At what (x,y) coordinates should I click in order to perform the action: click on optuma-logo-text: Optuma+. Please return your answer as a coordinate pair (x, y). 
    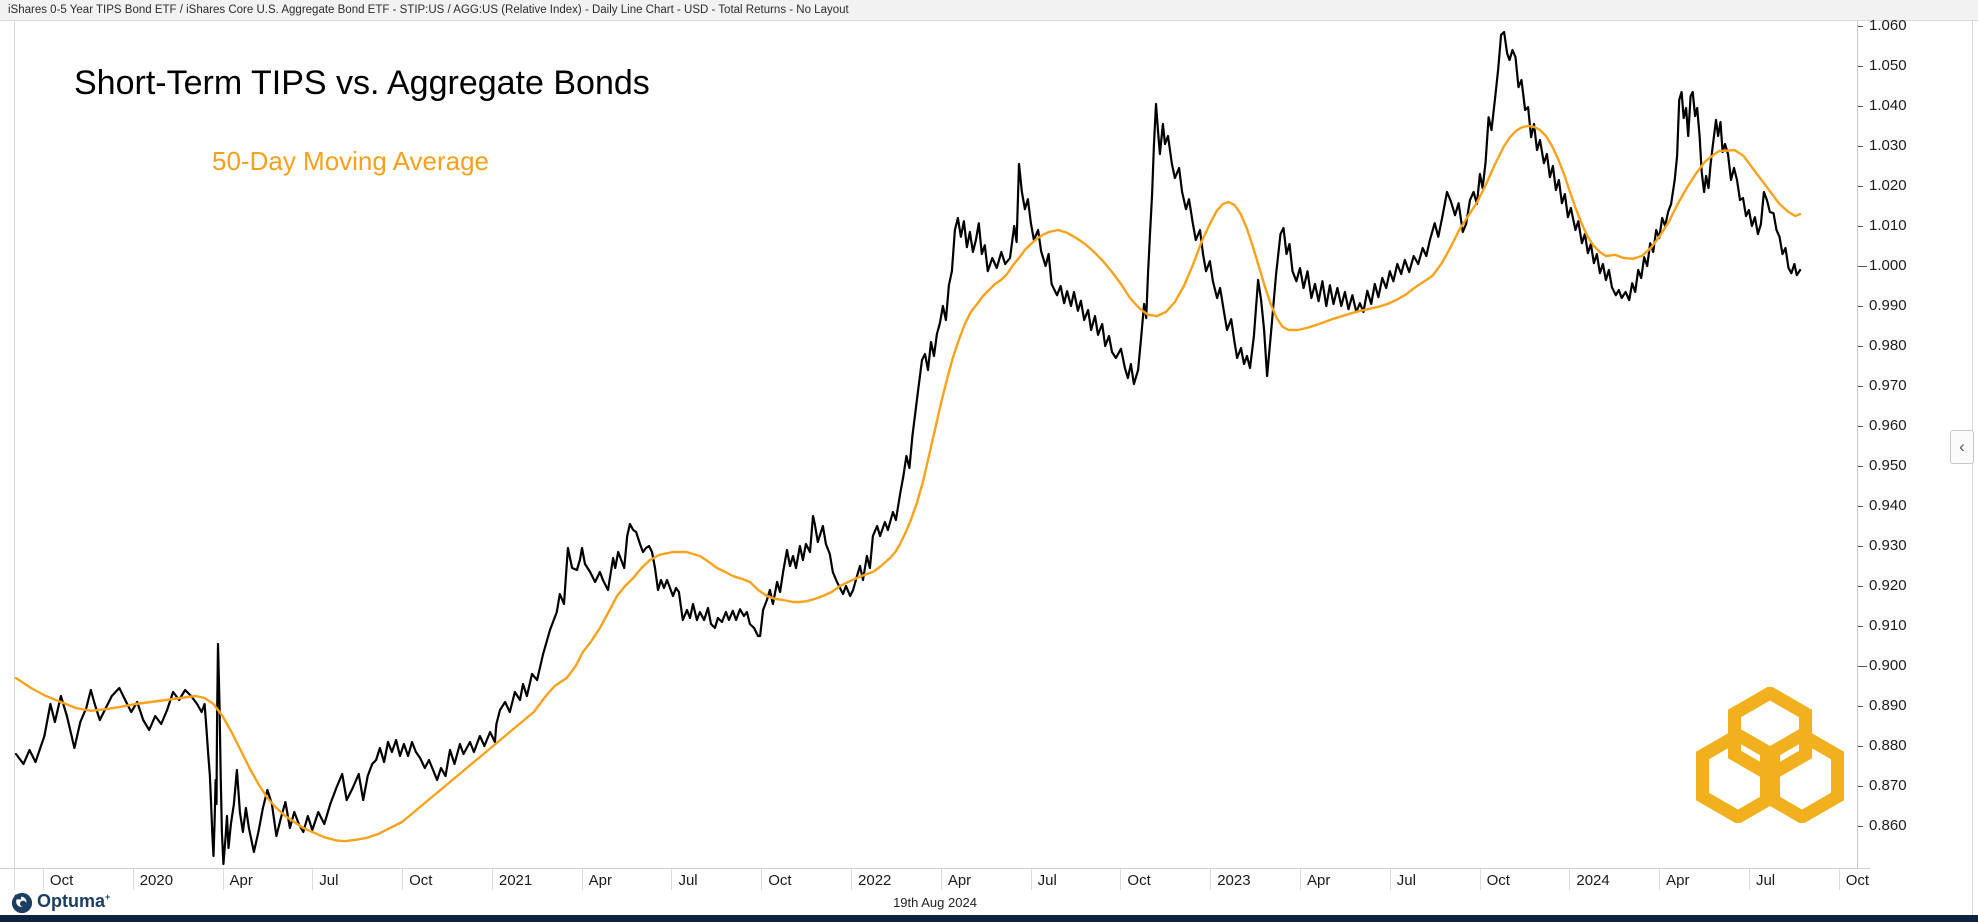
    Looking at the image, I should click on (74, 901).